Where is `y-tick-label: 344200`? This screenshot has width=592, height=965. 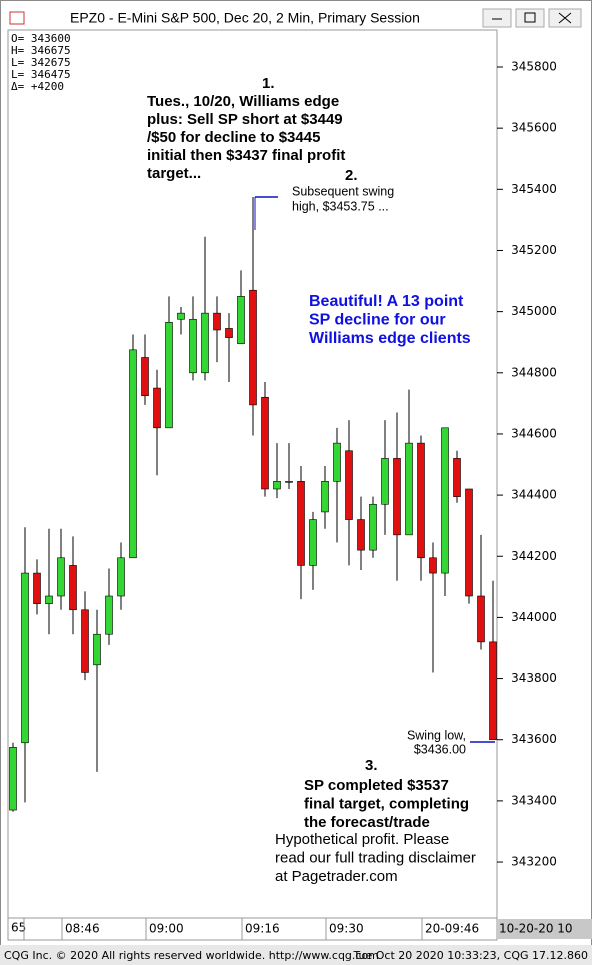 y-tick-label: 344200 is located at coordinates (534, 556).